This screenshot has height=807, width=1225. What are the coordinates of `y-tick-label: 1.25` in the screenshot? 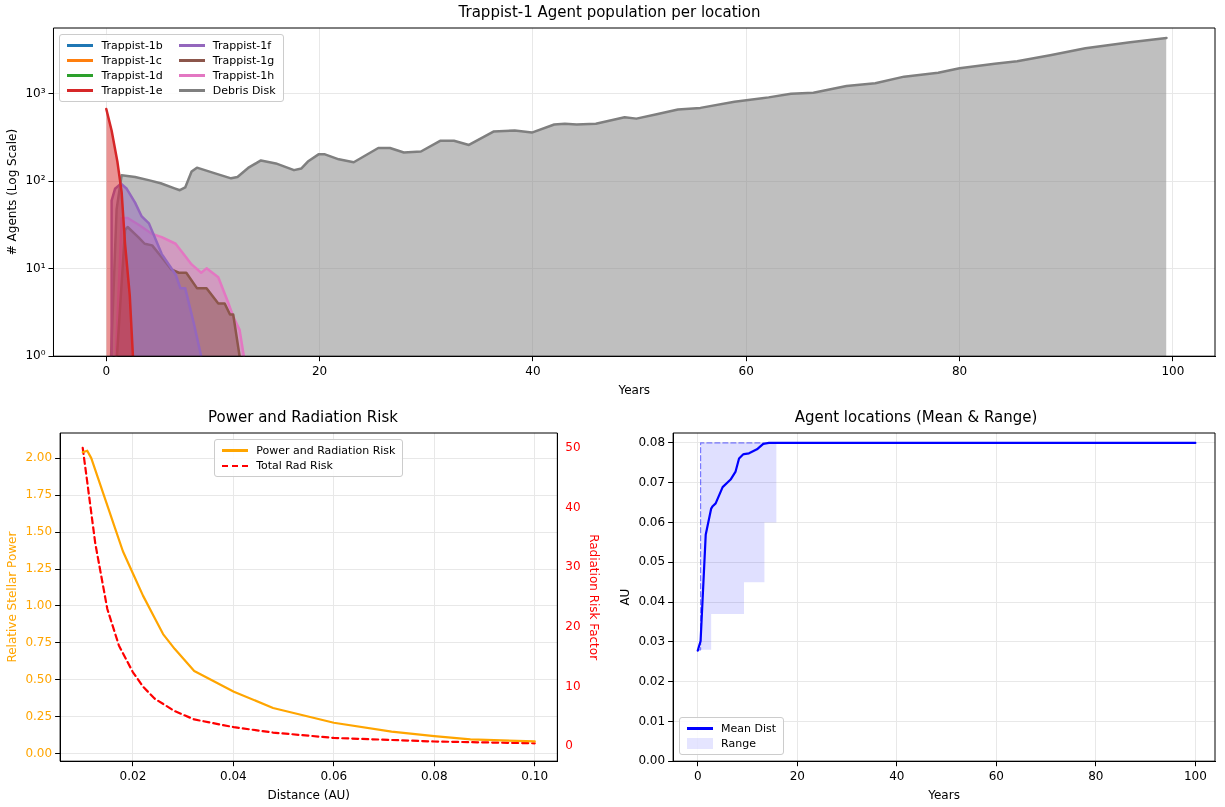 It's located at (39, 568).